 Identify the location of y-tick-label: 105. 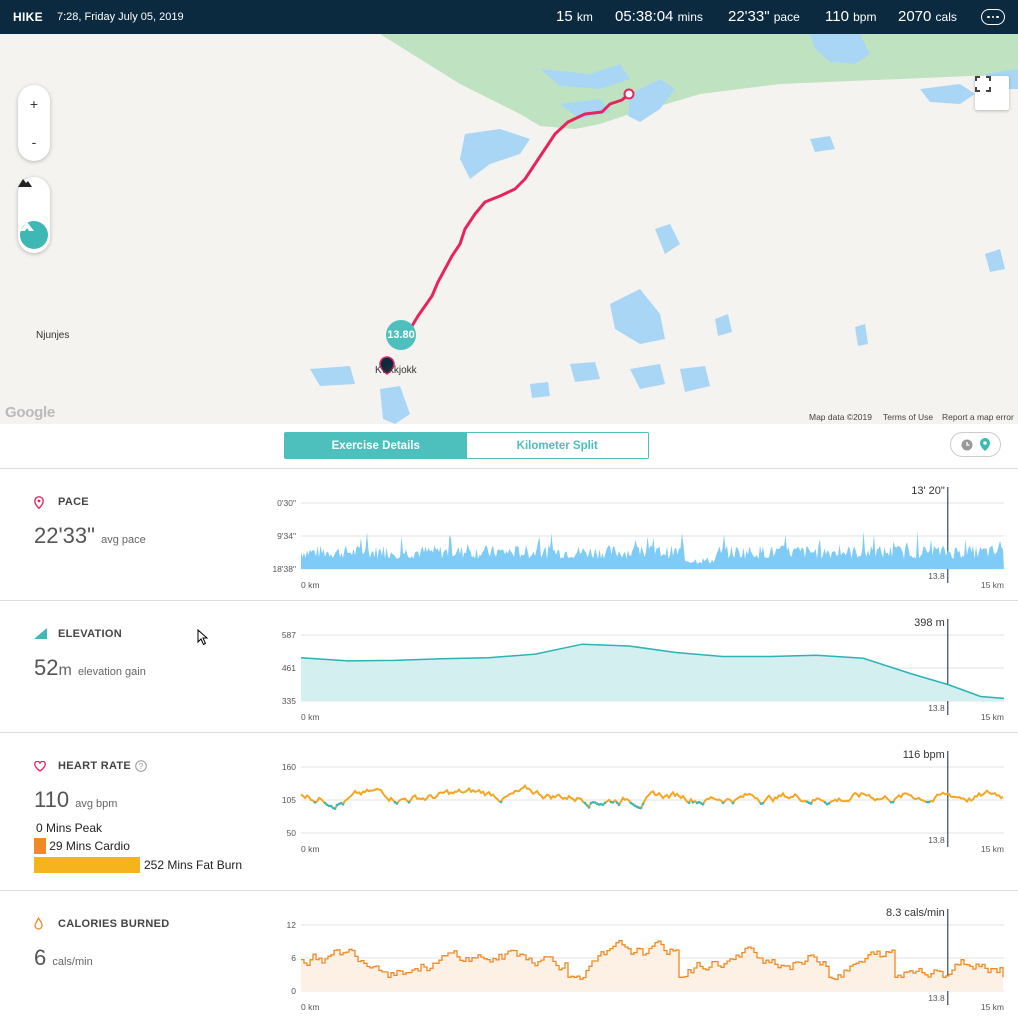
(289, 800).